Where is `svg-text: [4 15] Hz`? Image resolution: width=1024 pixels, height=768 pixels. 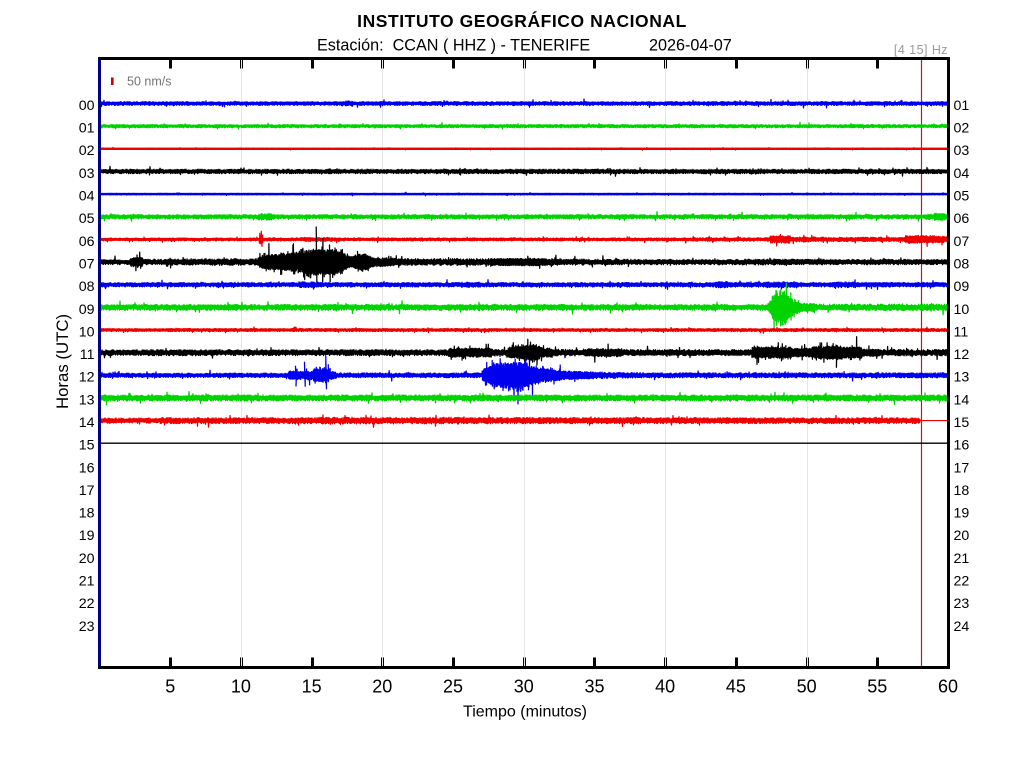 svg-text: [4 15] Hz is located at coordinates (921, 50).